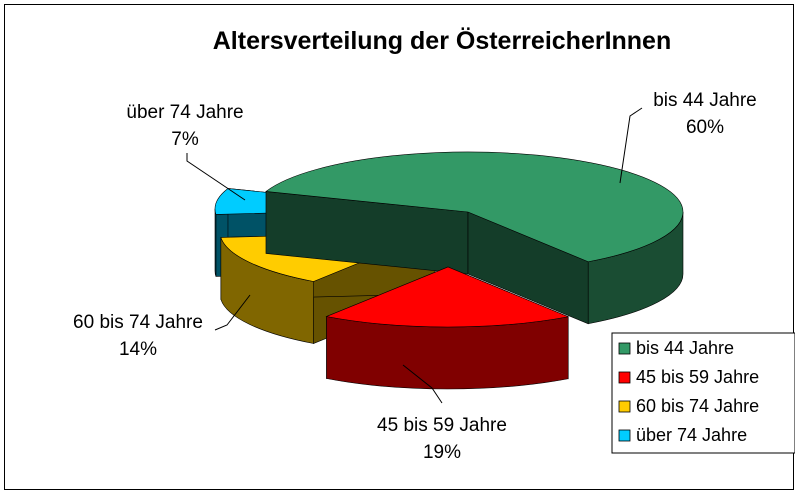 This screenshot has height=500, width=802. Describe the element at coordinates (705, 100) in the screenshot. I see `data-label-category: bis 44 Jahre` at that location.